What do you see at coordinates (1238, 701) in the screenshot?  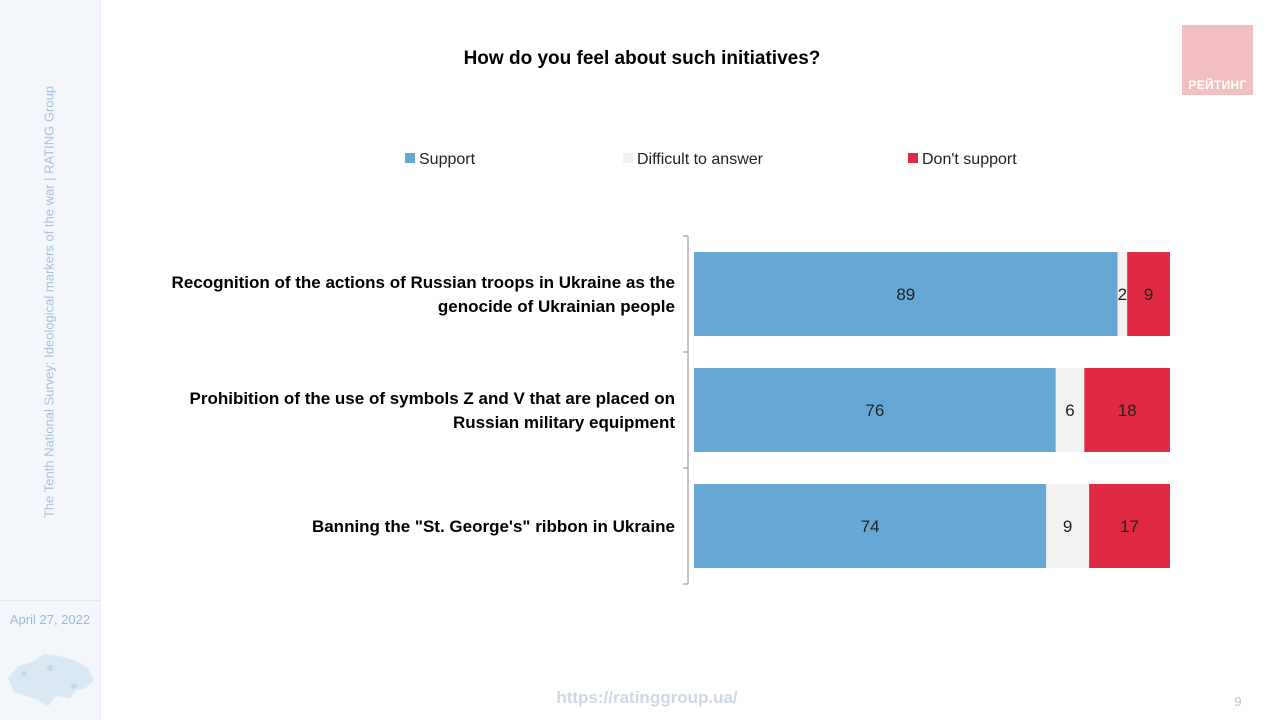 I see `page-number: 9` at bounding box center [1238, 701].